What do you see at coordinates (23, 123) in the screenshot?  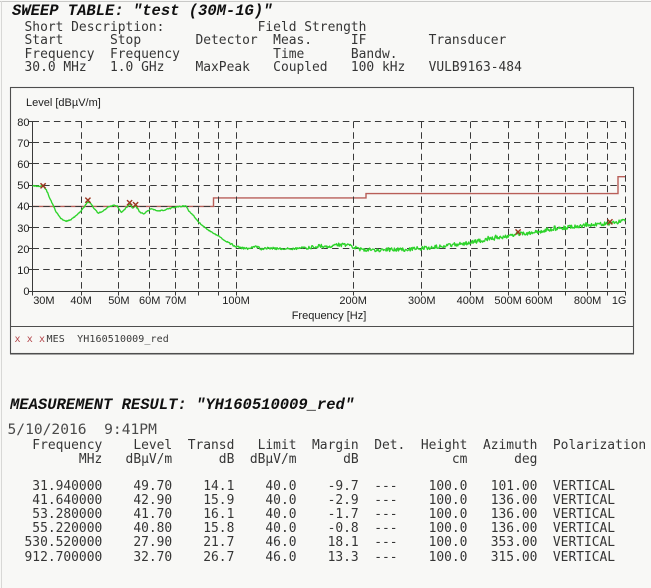 I see `svg-text: 80` at bounding box center [23, 123].